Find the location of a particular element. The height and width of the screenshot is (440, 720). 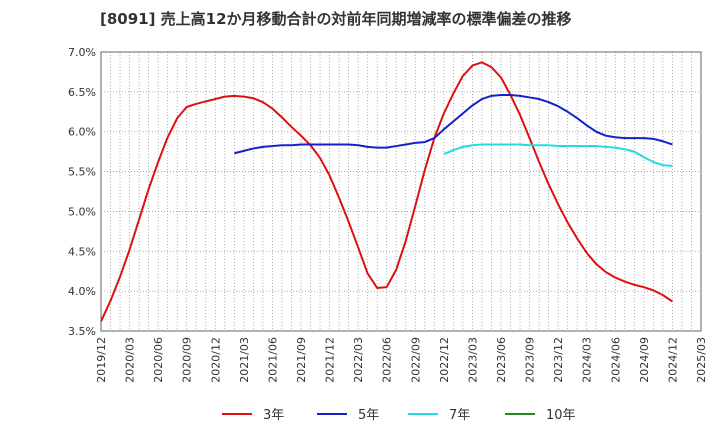

x-tick-label: 2022/12 is located at coordinates (444, 360).